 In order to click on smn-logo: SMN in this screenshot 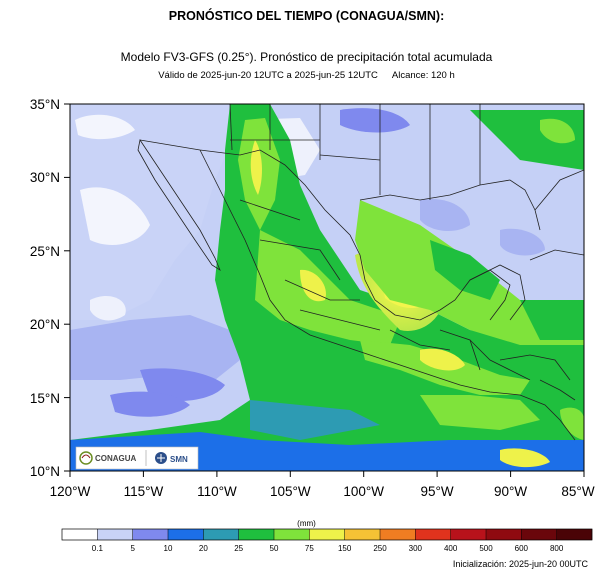, I will do `click(171, 458)`.